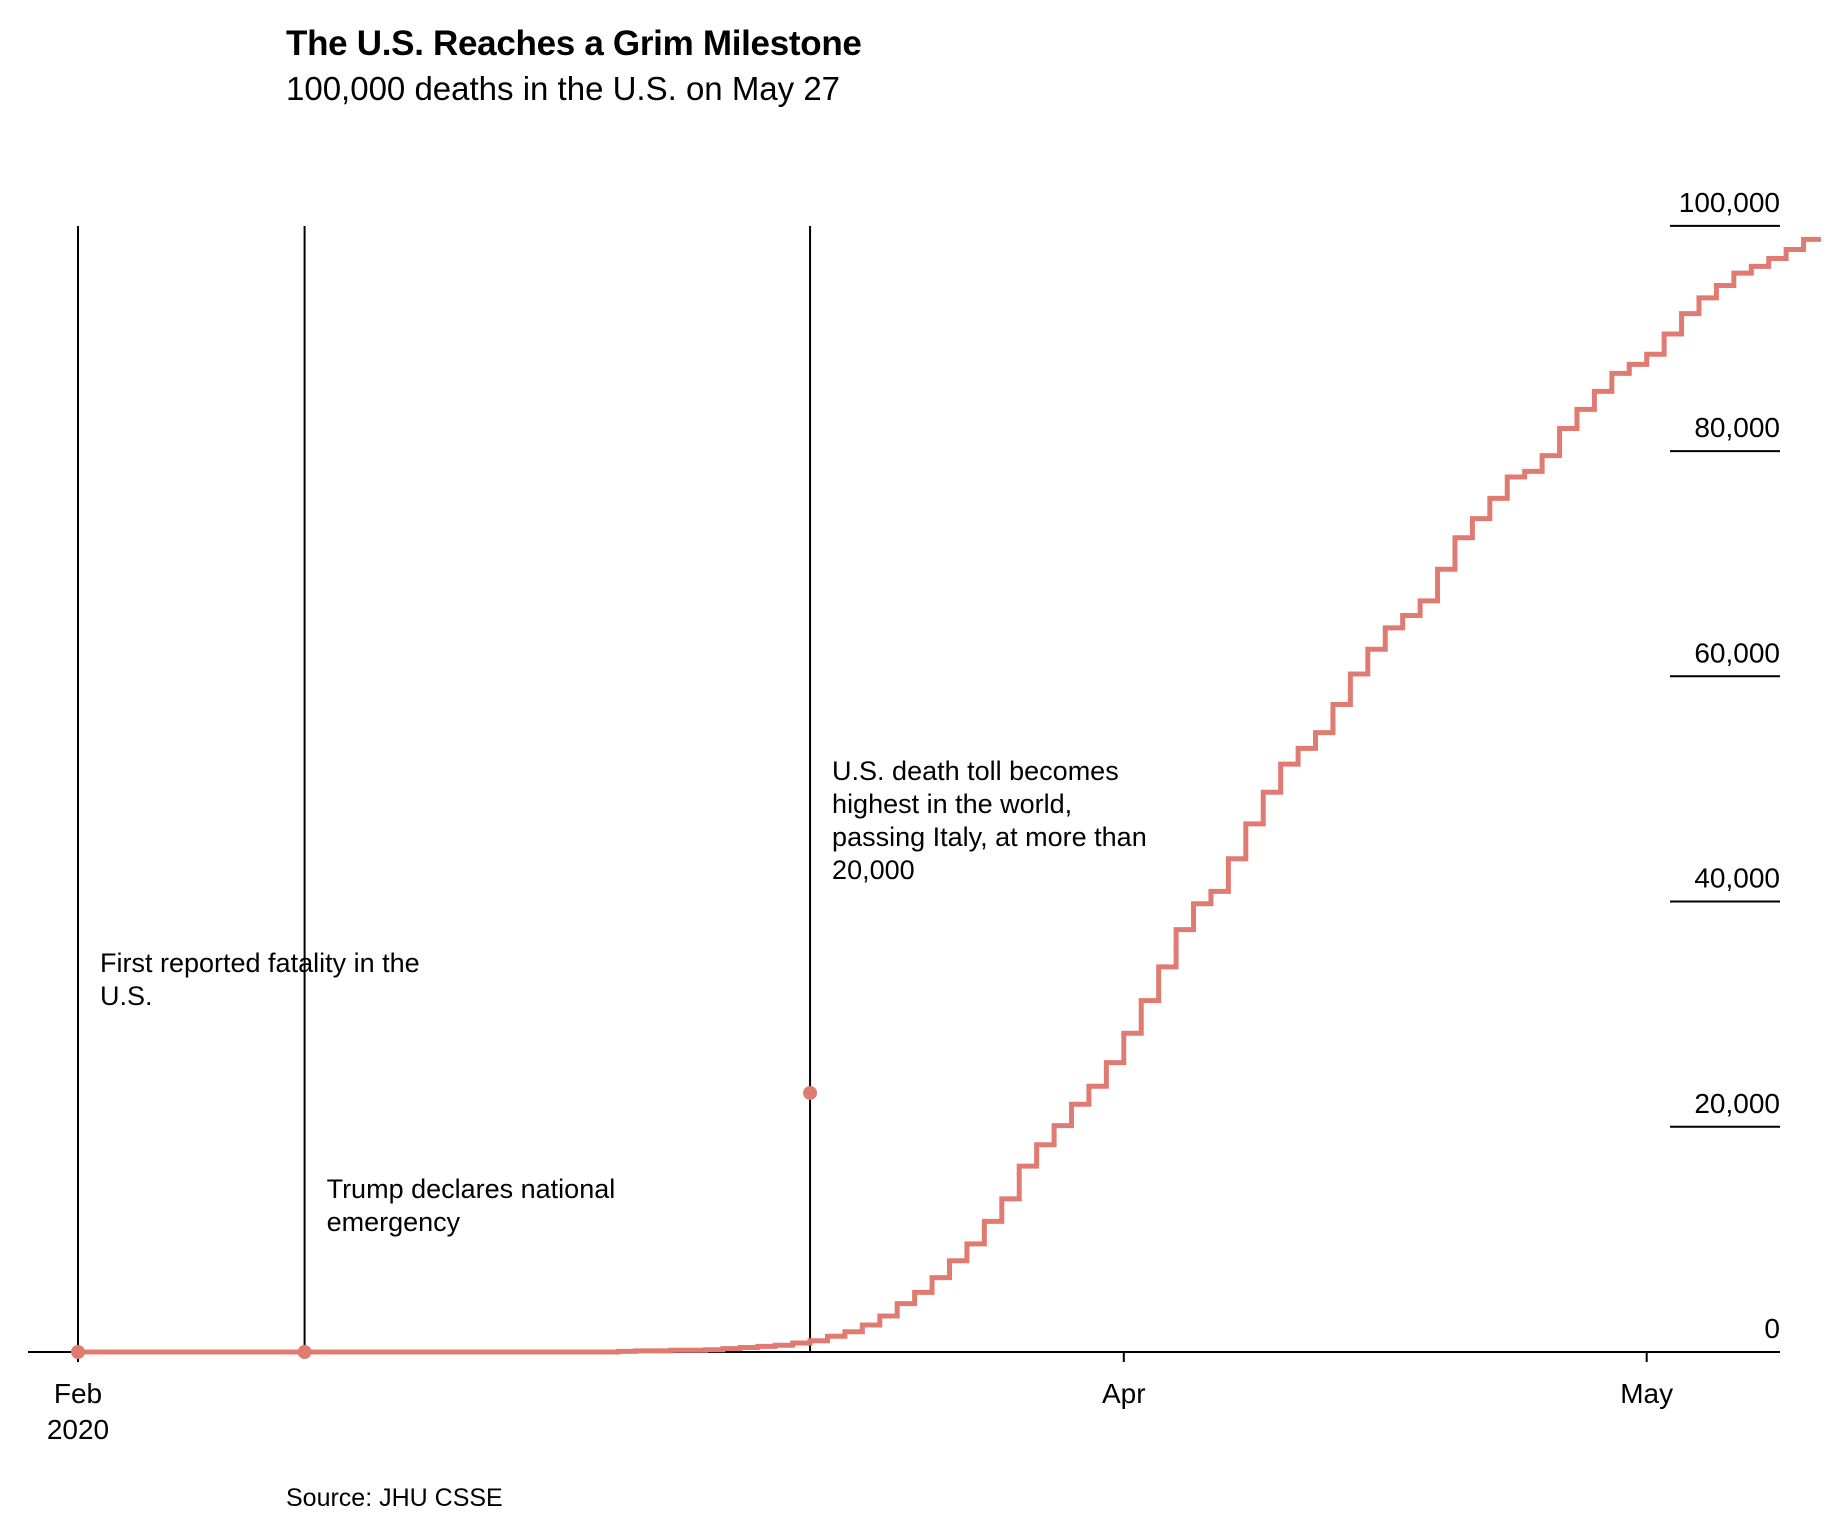 The height and width of the screenshot is (1522, 1846). Describe the element at coordinates (126, 996) in the screenshot. I see `annotation-line: U.S.` at that location.